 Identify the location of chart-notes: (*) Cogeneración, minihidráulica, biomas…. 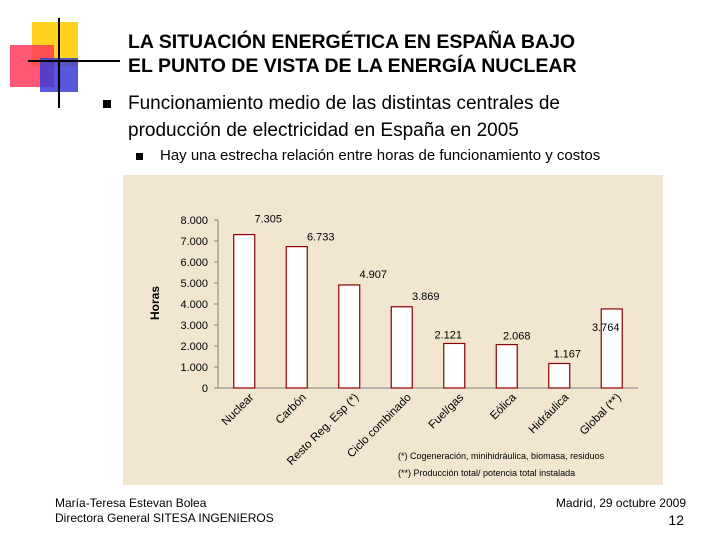
(501, 464).